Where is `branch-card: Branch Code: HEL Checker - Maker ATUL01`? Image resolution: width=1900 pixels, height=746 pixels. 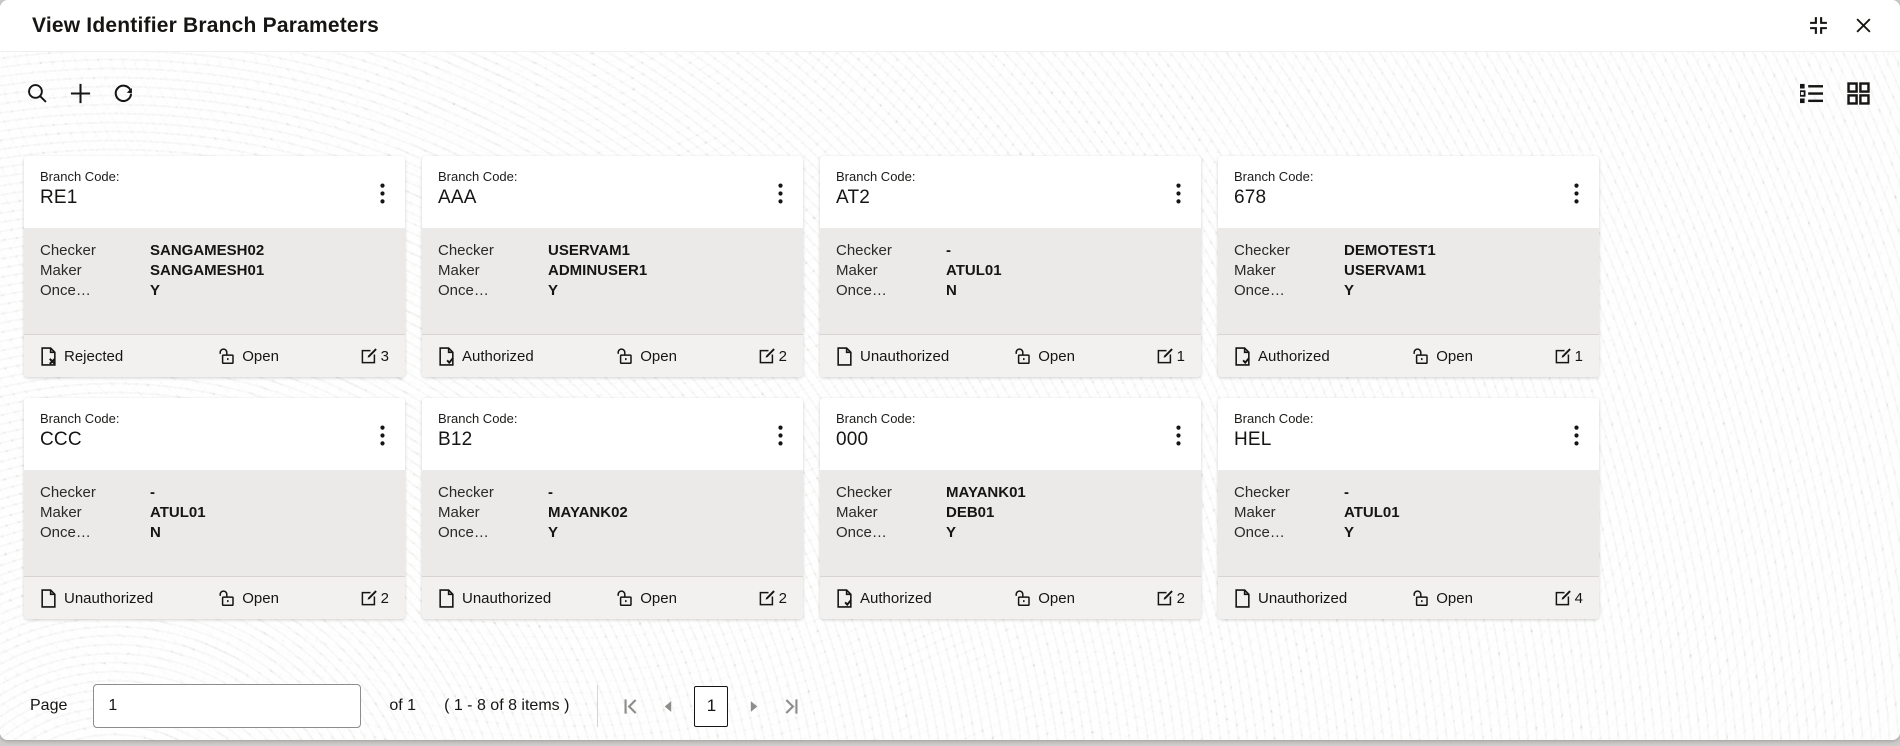 branch-card: Branch Code: HEL Checker - Maker ATUL01 is located at coordinates (1408, 508).